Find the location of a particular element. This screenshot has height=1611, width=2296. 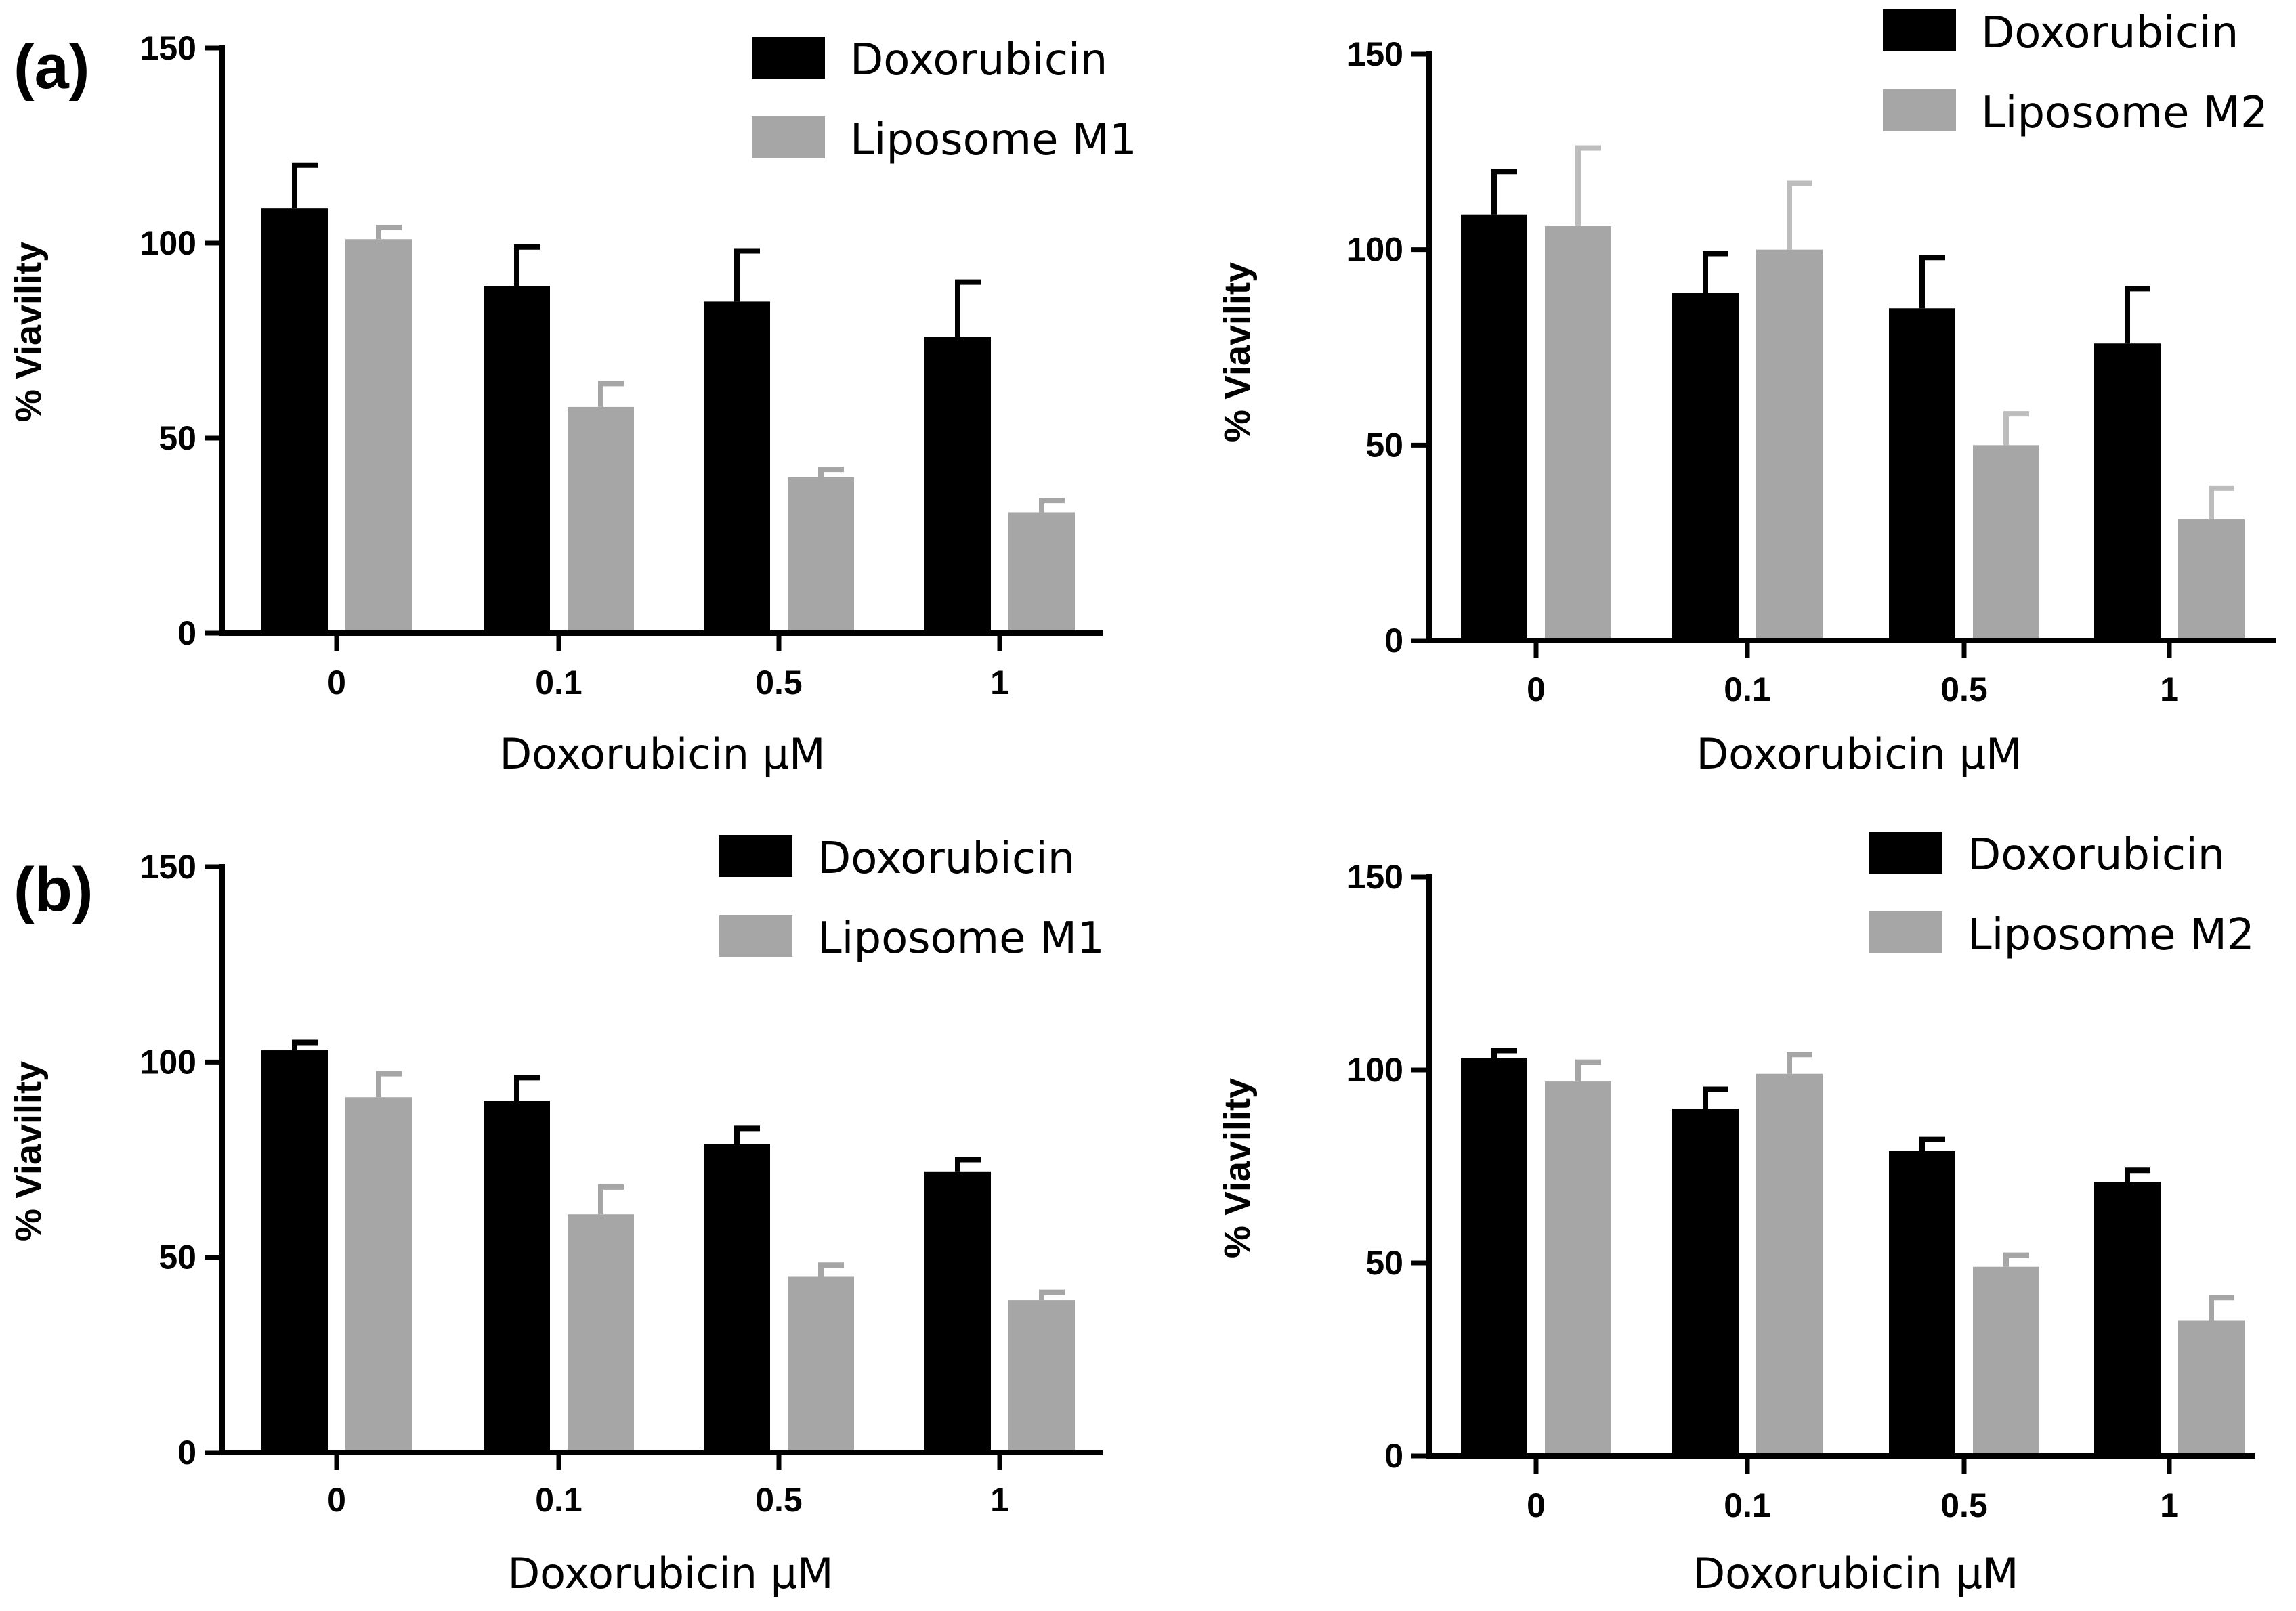

panel-label-b: (b) is located at coordinates (53, 889).